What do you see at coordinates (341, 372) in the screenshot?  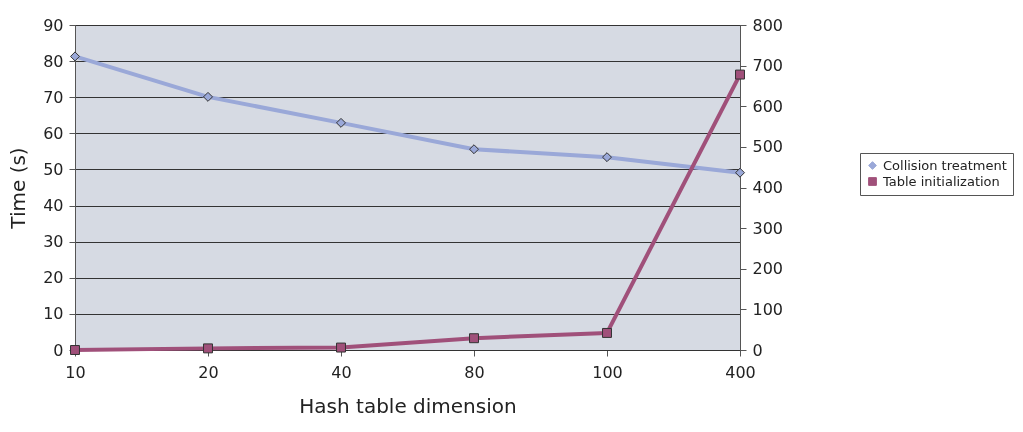 I see `x-tick-label: 40` at bounding box center [341, 372].